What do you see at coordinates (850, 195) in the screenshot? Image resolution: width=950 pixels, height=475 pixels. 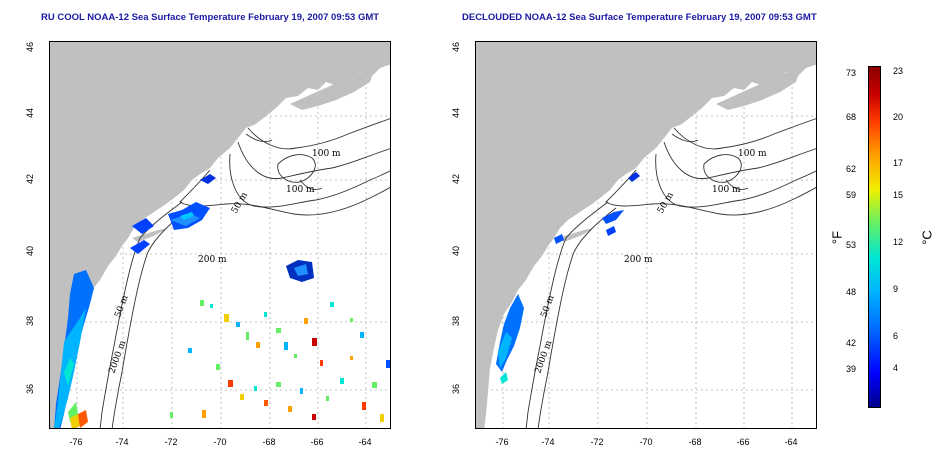 I see `fahrenheit-tick-label: 59` at bounding box center [850, 195].